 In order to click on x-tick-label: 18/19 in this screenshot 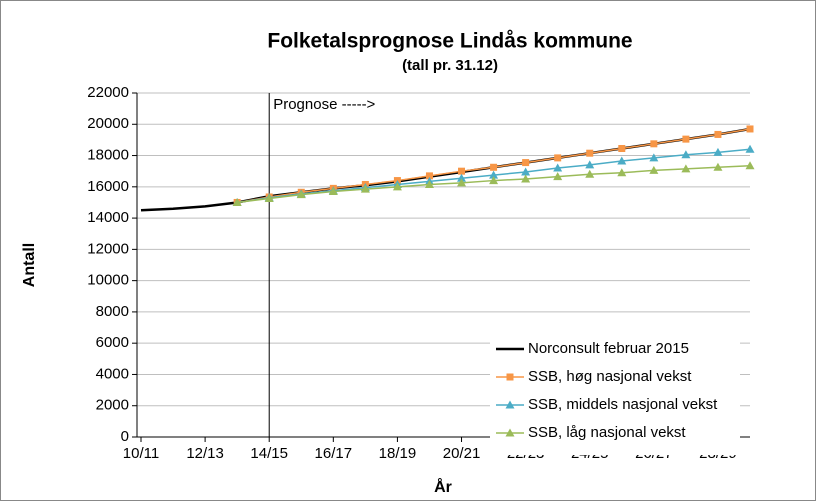, I will do `click(398, 453)`.